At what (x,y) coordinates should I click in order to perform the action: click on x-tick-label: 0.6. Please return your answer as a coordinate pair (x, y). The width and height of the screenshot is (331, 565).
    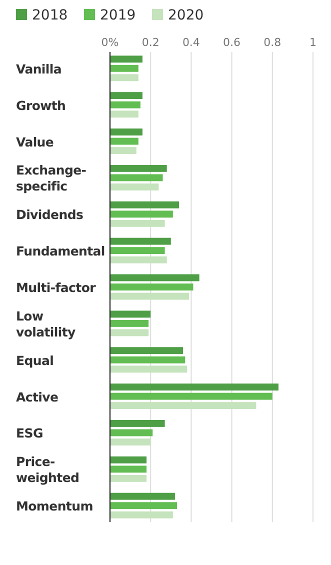
    Looking at the image, I should click on (232, 42).